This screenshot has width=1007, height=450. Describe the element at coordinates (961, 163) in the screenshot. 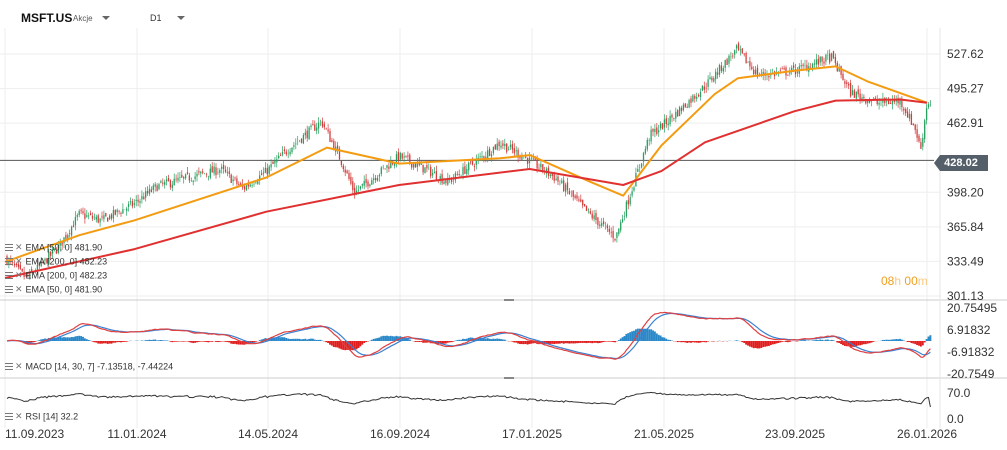

I see `current-price-tag: 428.02` at that location.